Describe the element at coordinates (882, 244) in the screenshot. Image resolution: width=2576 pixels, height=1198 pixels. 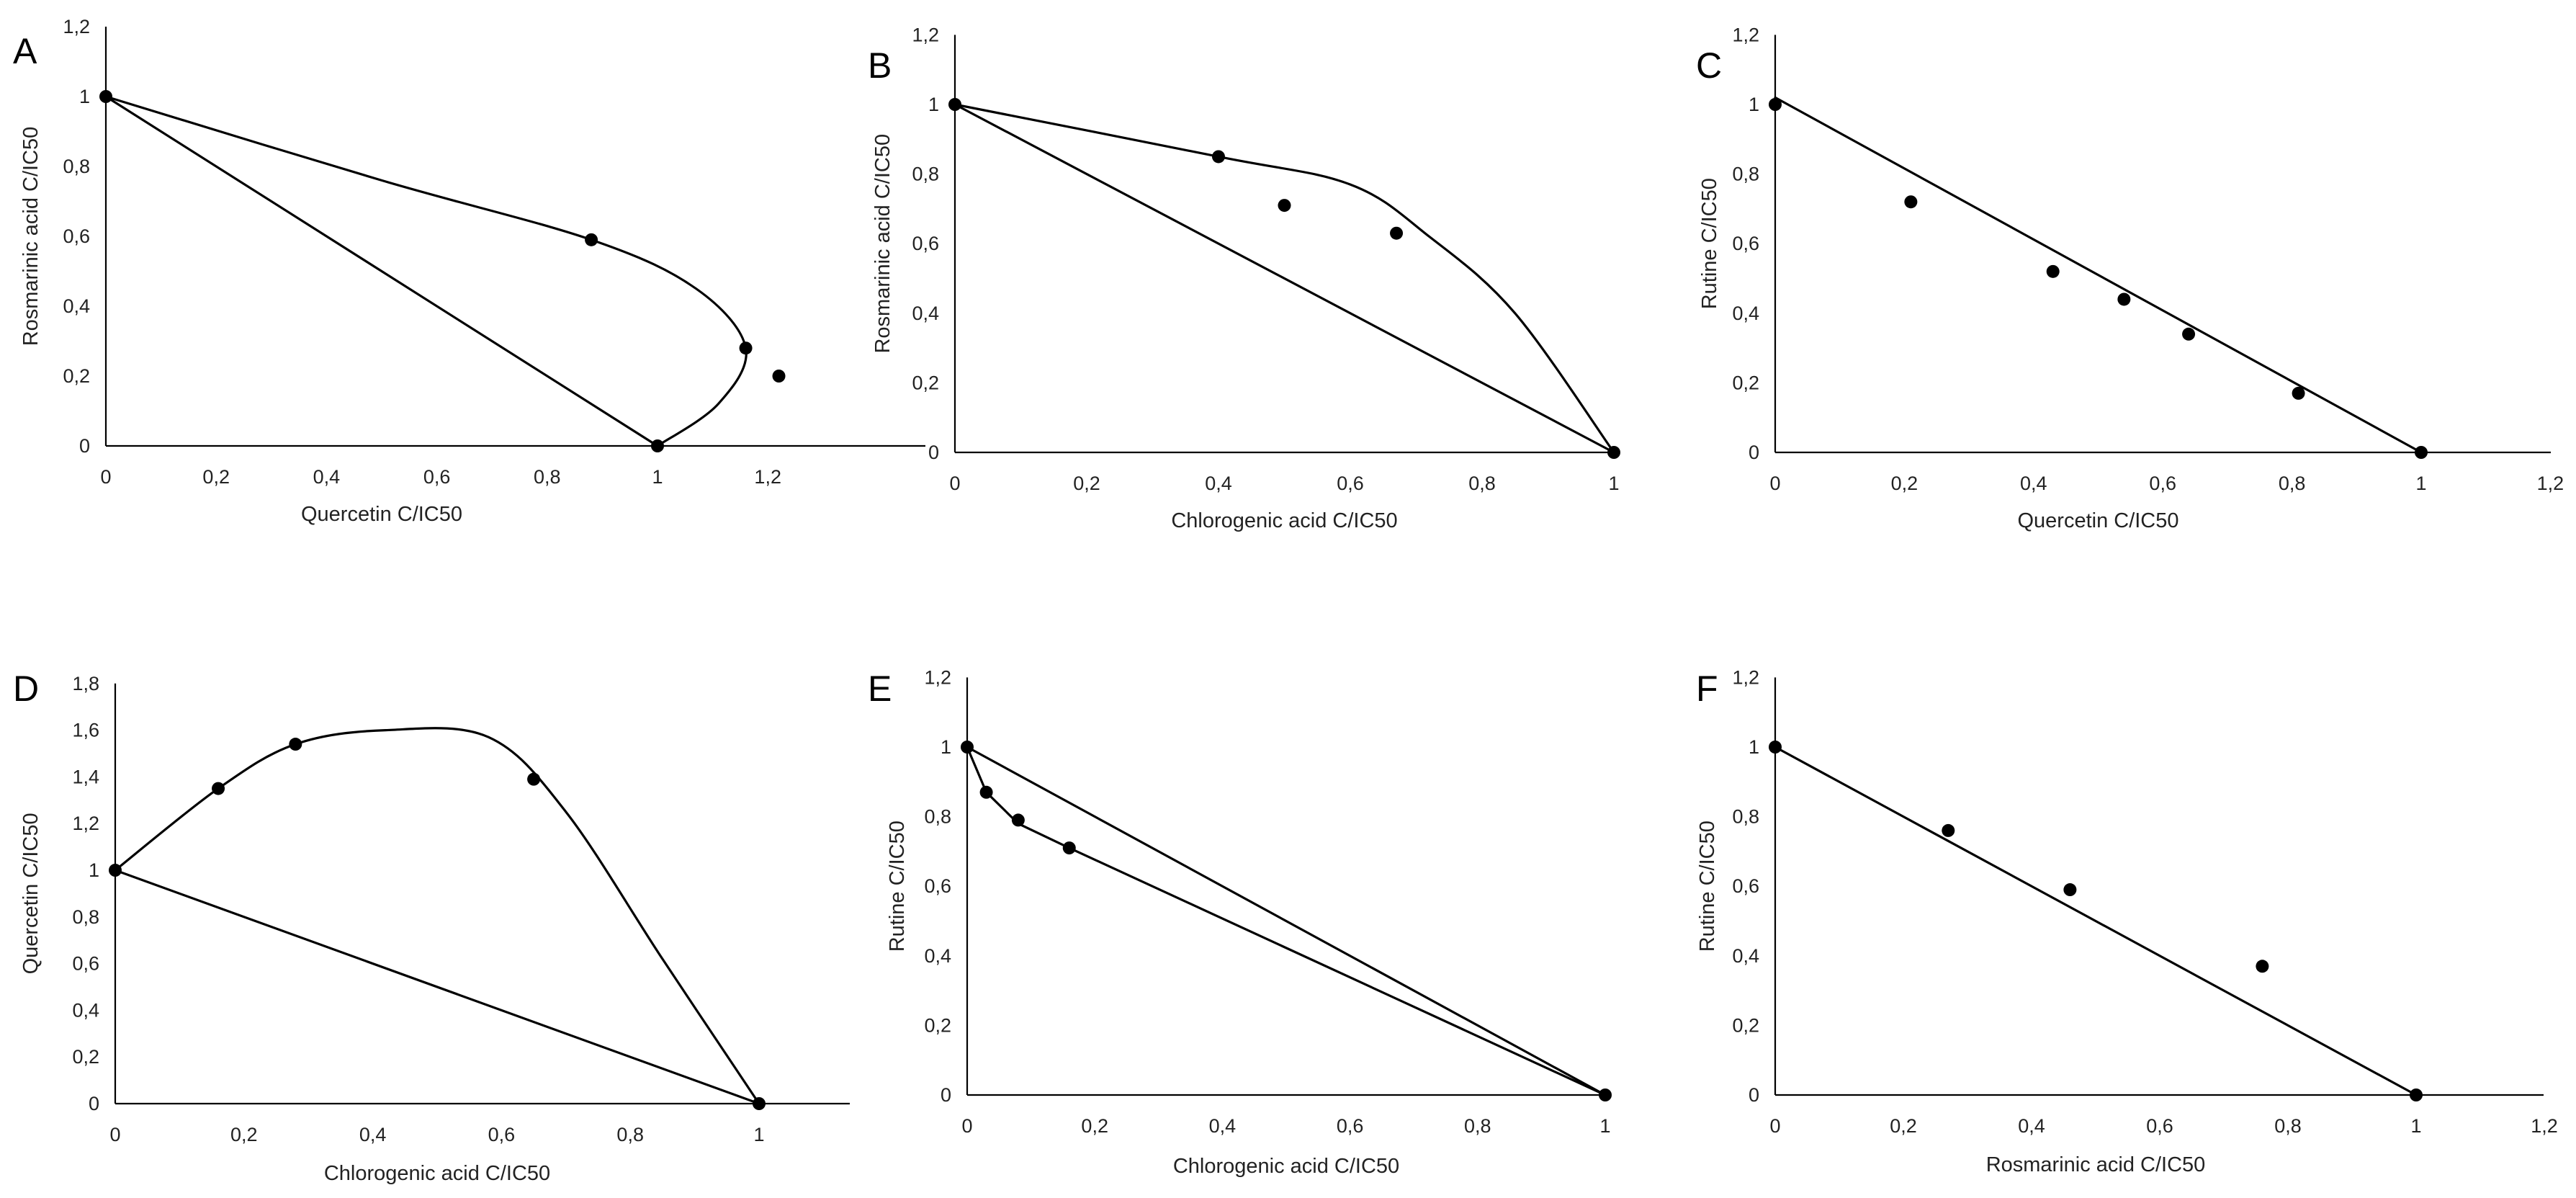
I see `y-axis-title: Rosmarinic acid C/IC50` at that location.